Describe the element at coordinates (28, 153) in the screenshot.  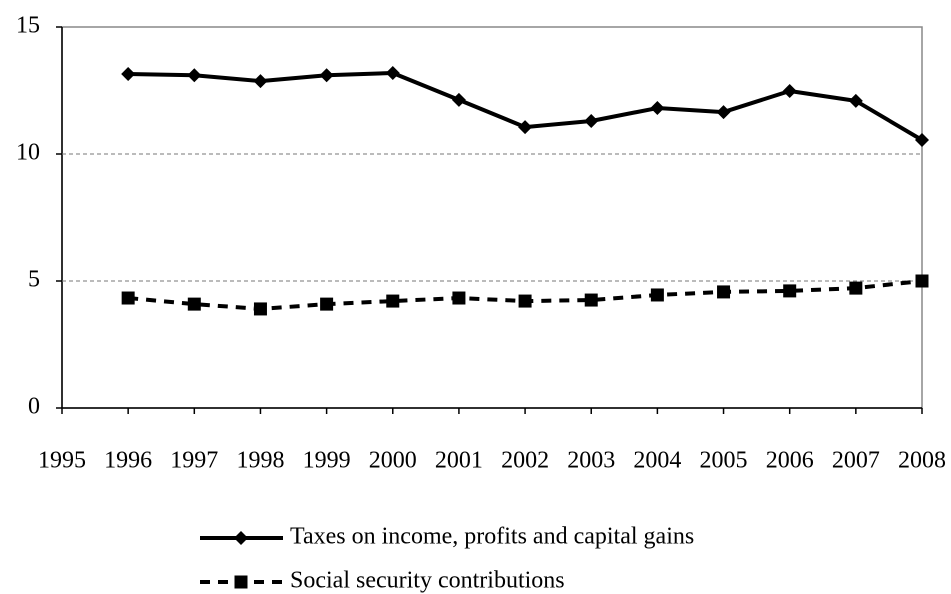
I see `y-tick-label: 10` at that location.